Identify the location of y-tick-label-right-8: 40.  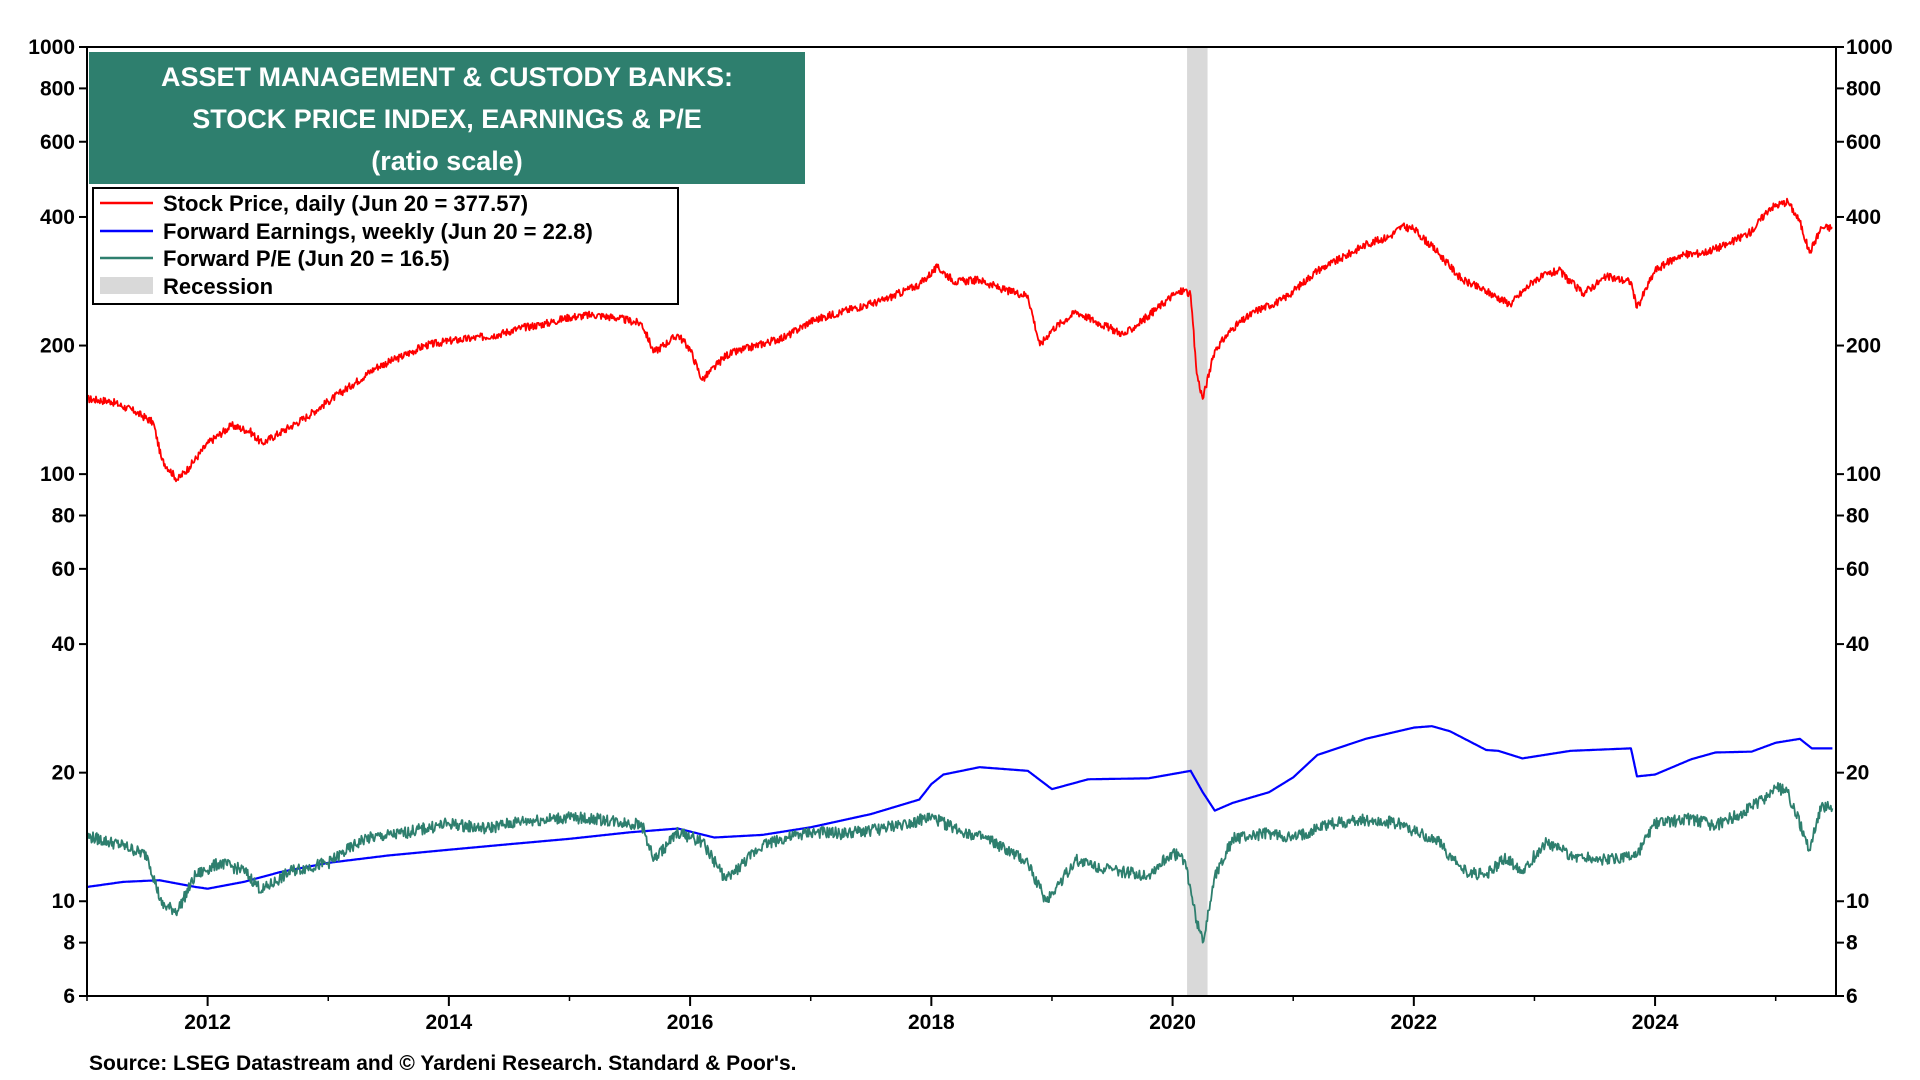
(1857, 644).